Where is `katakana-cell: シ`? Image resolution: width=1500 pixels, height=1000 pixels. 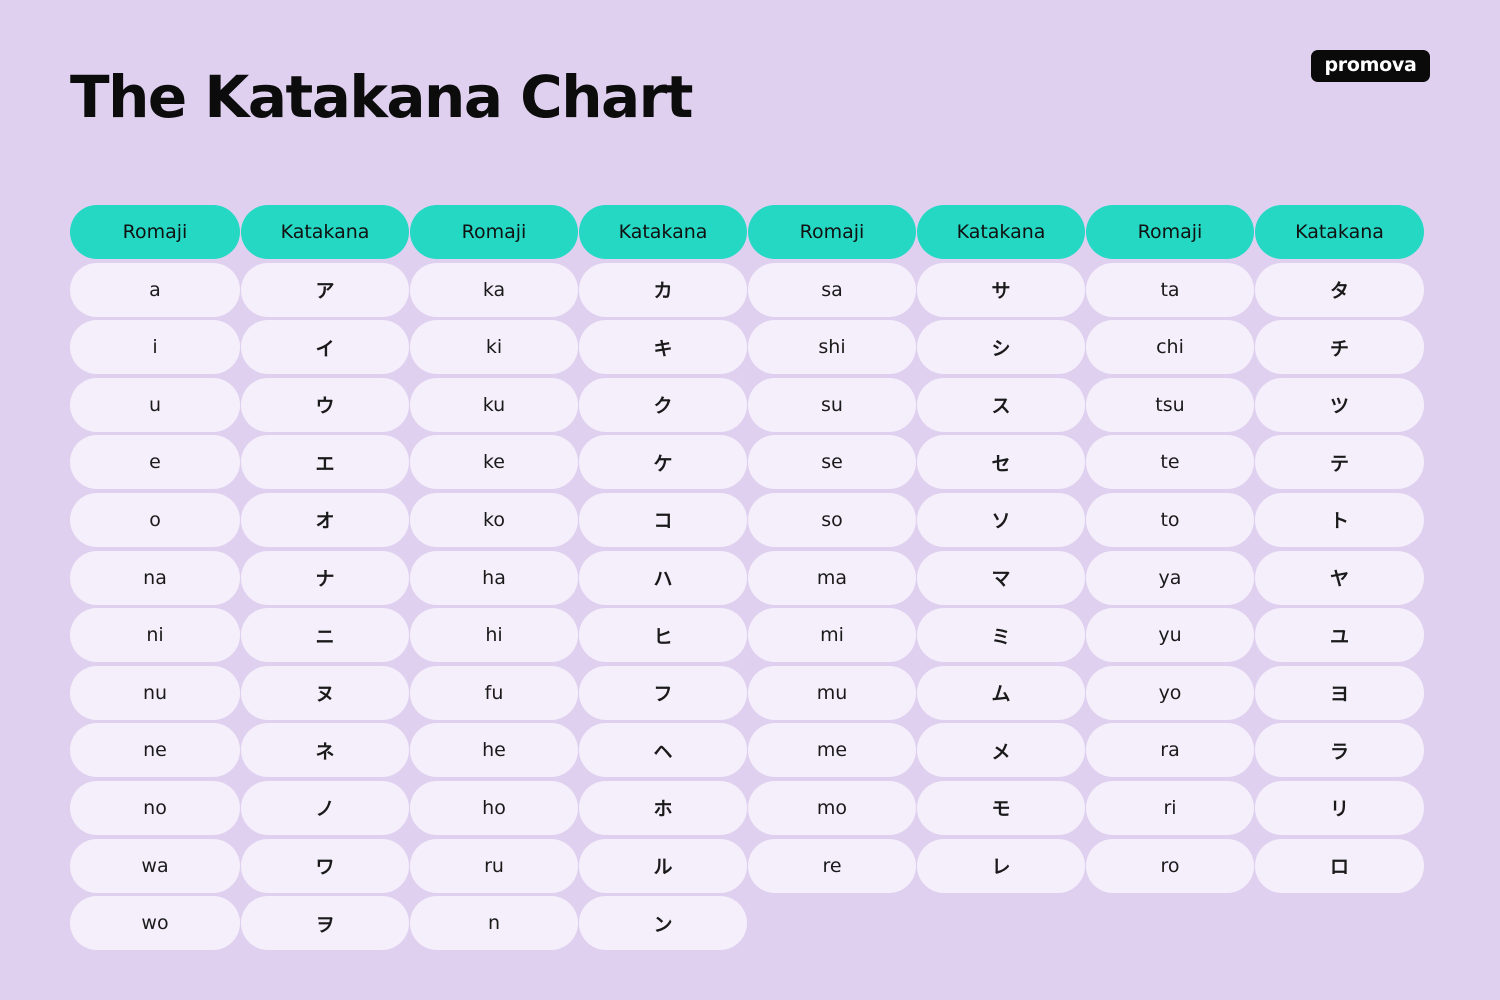 katakana-cell: シ is located at coordinates (1001, 347).